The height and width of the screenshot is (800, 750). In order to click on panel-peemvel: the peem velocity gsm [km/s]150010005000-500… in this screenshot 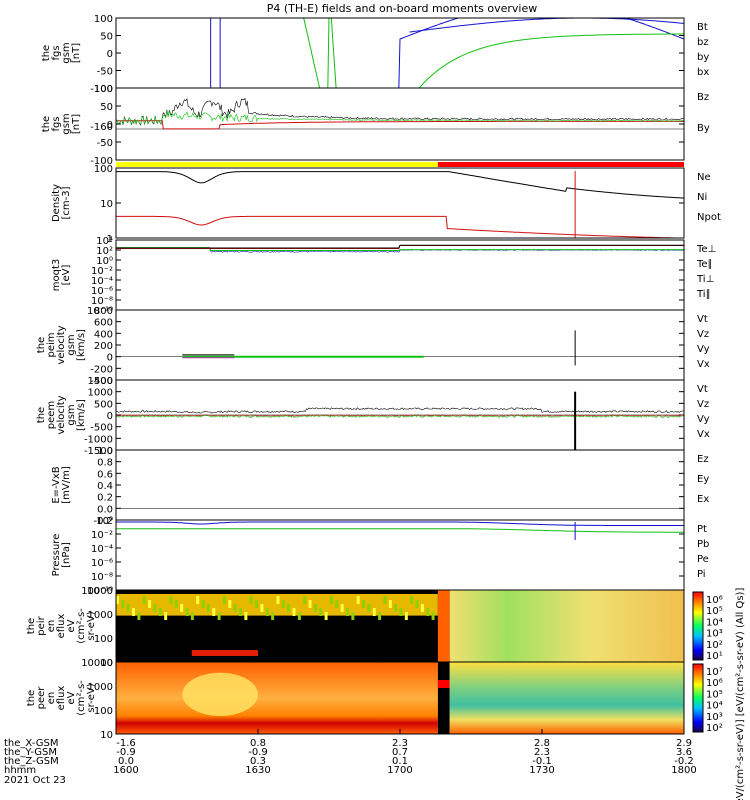, I will do `click(373, 416)`.